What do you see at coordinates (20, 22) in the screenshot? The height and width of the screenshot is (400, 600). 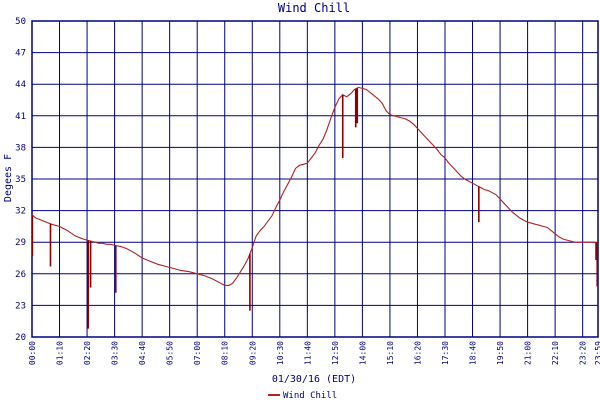 I see `y-tick-label: 50` at bounding box center [20, 22].